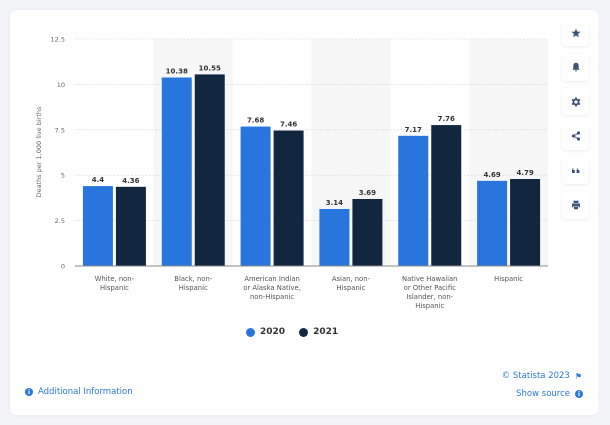 The image size is (610, 425). I want to click on x-tick-label: Black, non-Hispanic, so click(193, 283).